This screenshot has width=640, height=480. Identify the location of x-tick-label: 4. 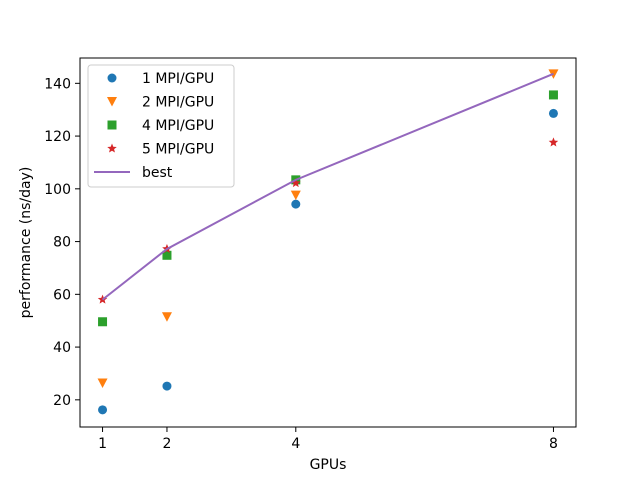
(295, 444).